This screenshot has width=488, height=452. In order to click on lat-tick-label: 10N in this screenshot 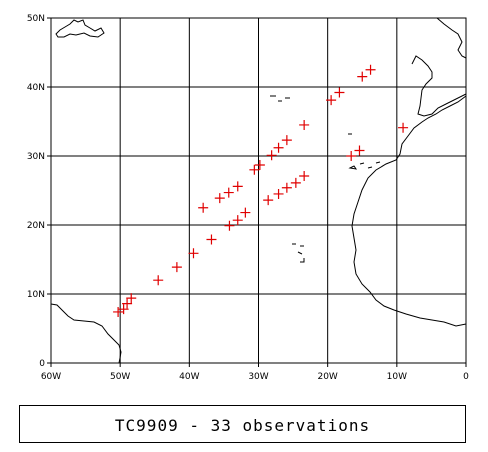, I will do `click(36, 295)`.